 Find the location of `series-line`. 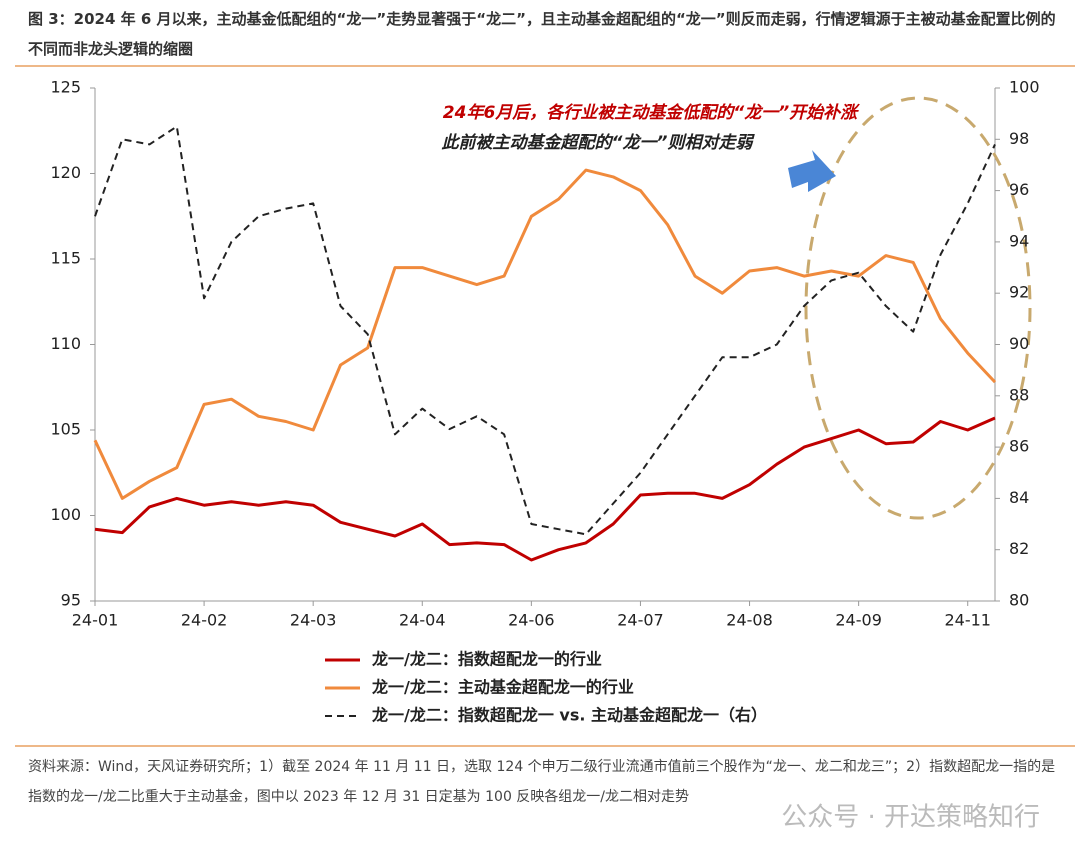

series-line is located at coordinates (545, 489).